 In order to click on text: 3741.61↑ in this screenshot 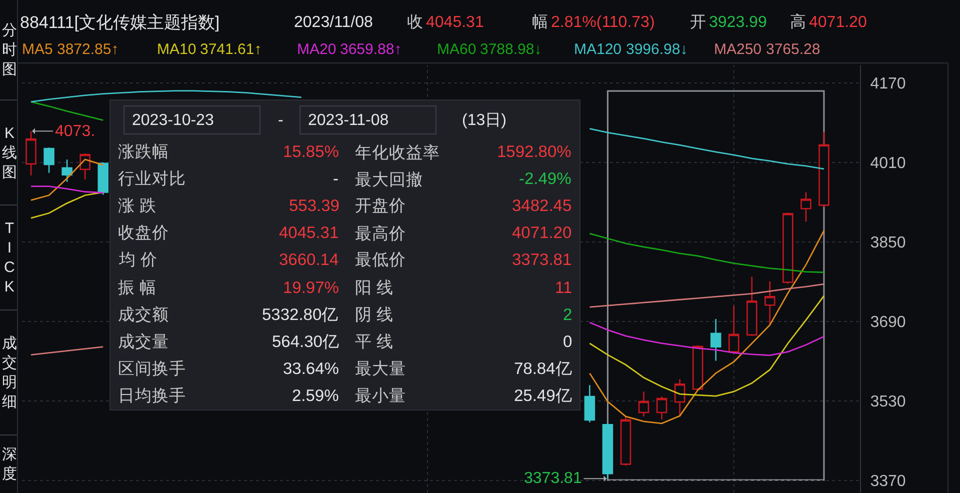, I will do `click(231, 49)`.